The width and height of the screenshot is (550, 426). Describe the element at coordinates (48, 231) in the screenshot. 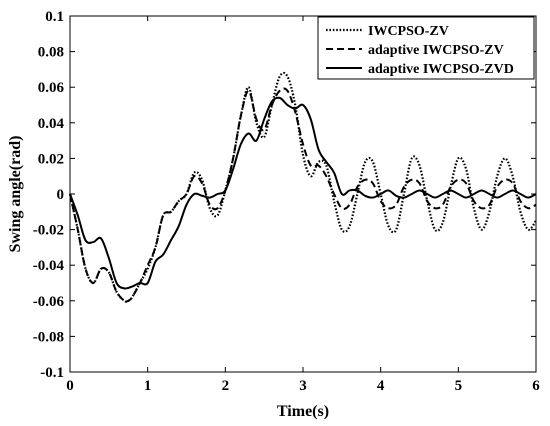

I see `y-tick-label: -0.02` at that location.